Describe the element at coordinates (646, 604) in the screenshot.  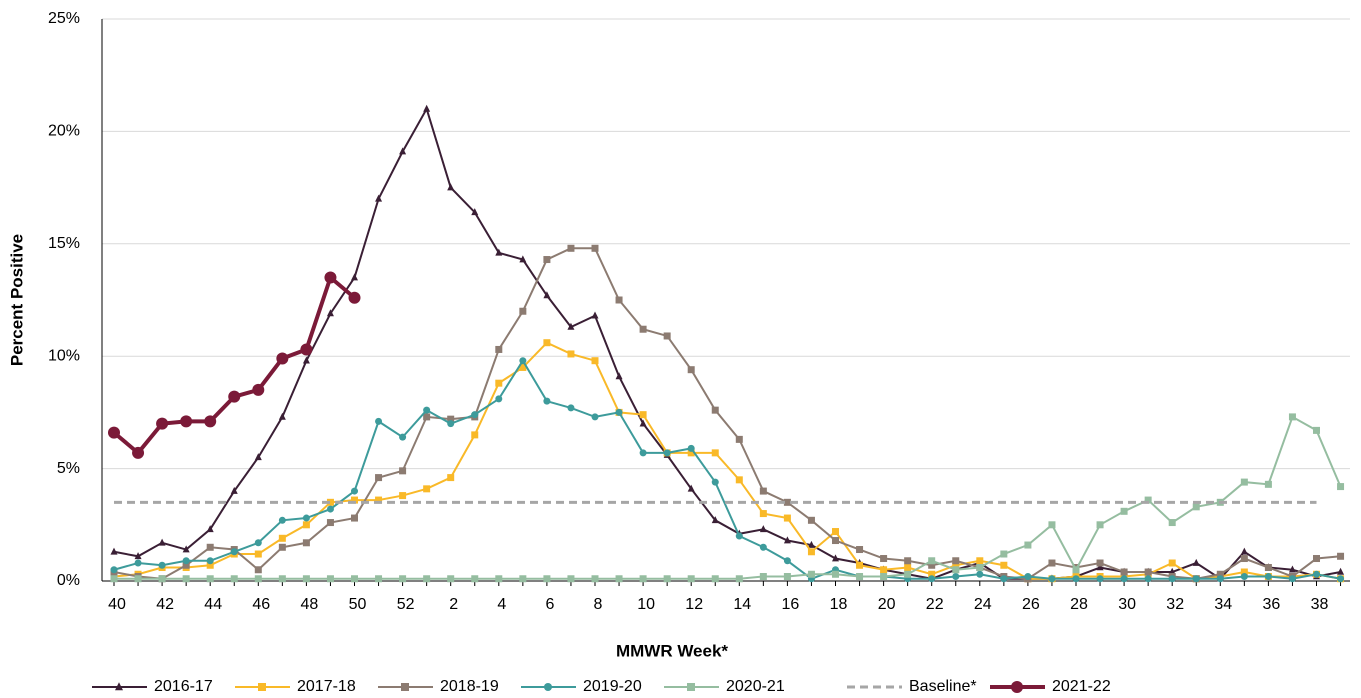
I see `x-tick-label: 10` at that location.